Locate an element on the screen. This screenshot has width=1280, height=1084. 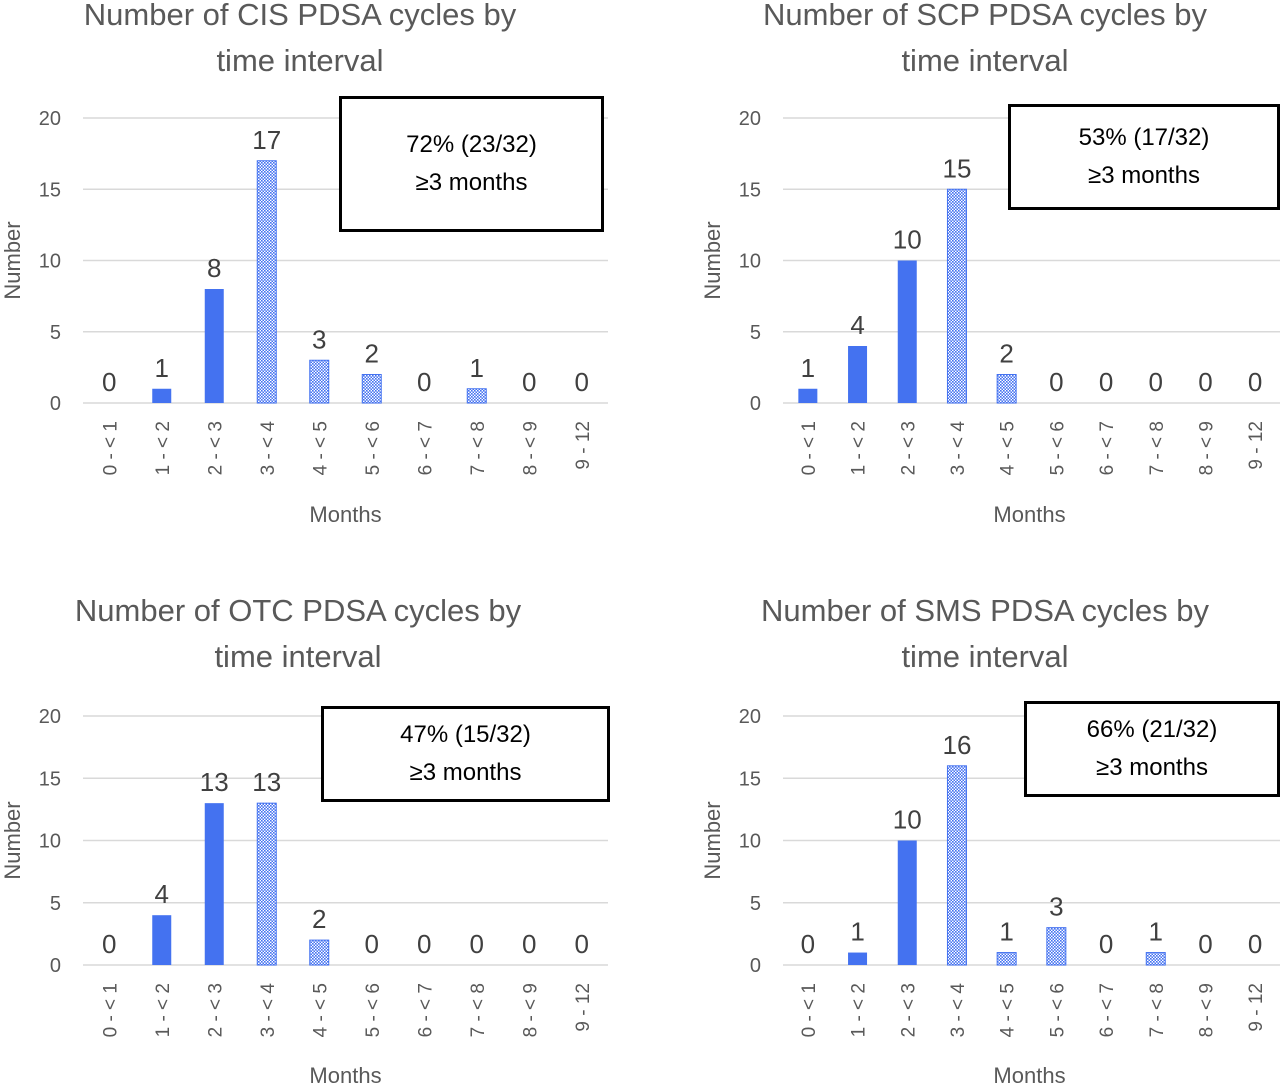
percent-callout: 66% (21/32) ≥3 months is located at coordinates (1152, 749).